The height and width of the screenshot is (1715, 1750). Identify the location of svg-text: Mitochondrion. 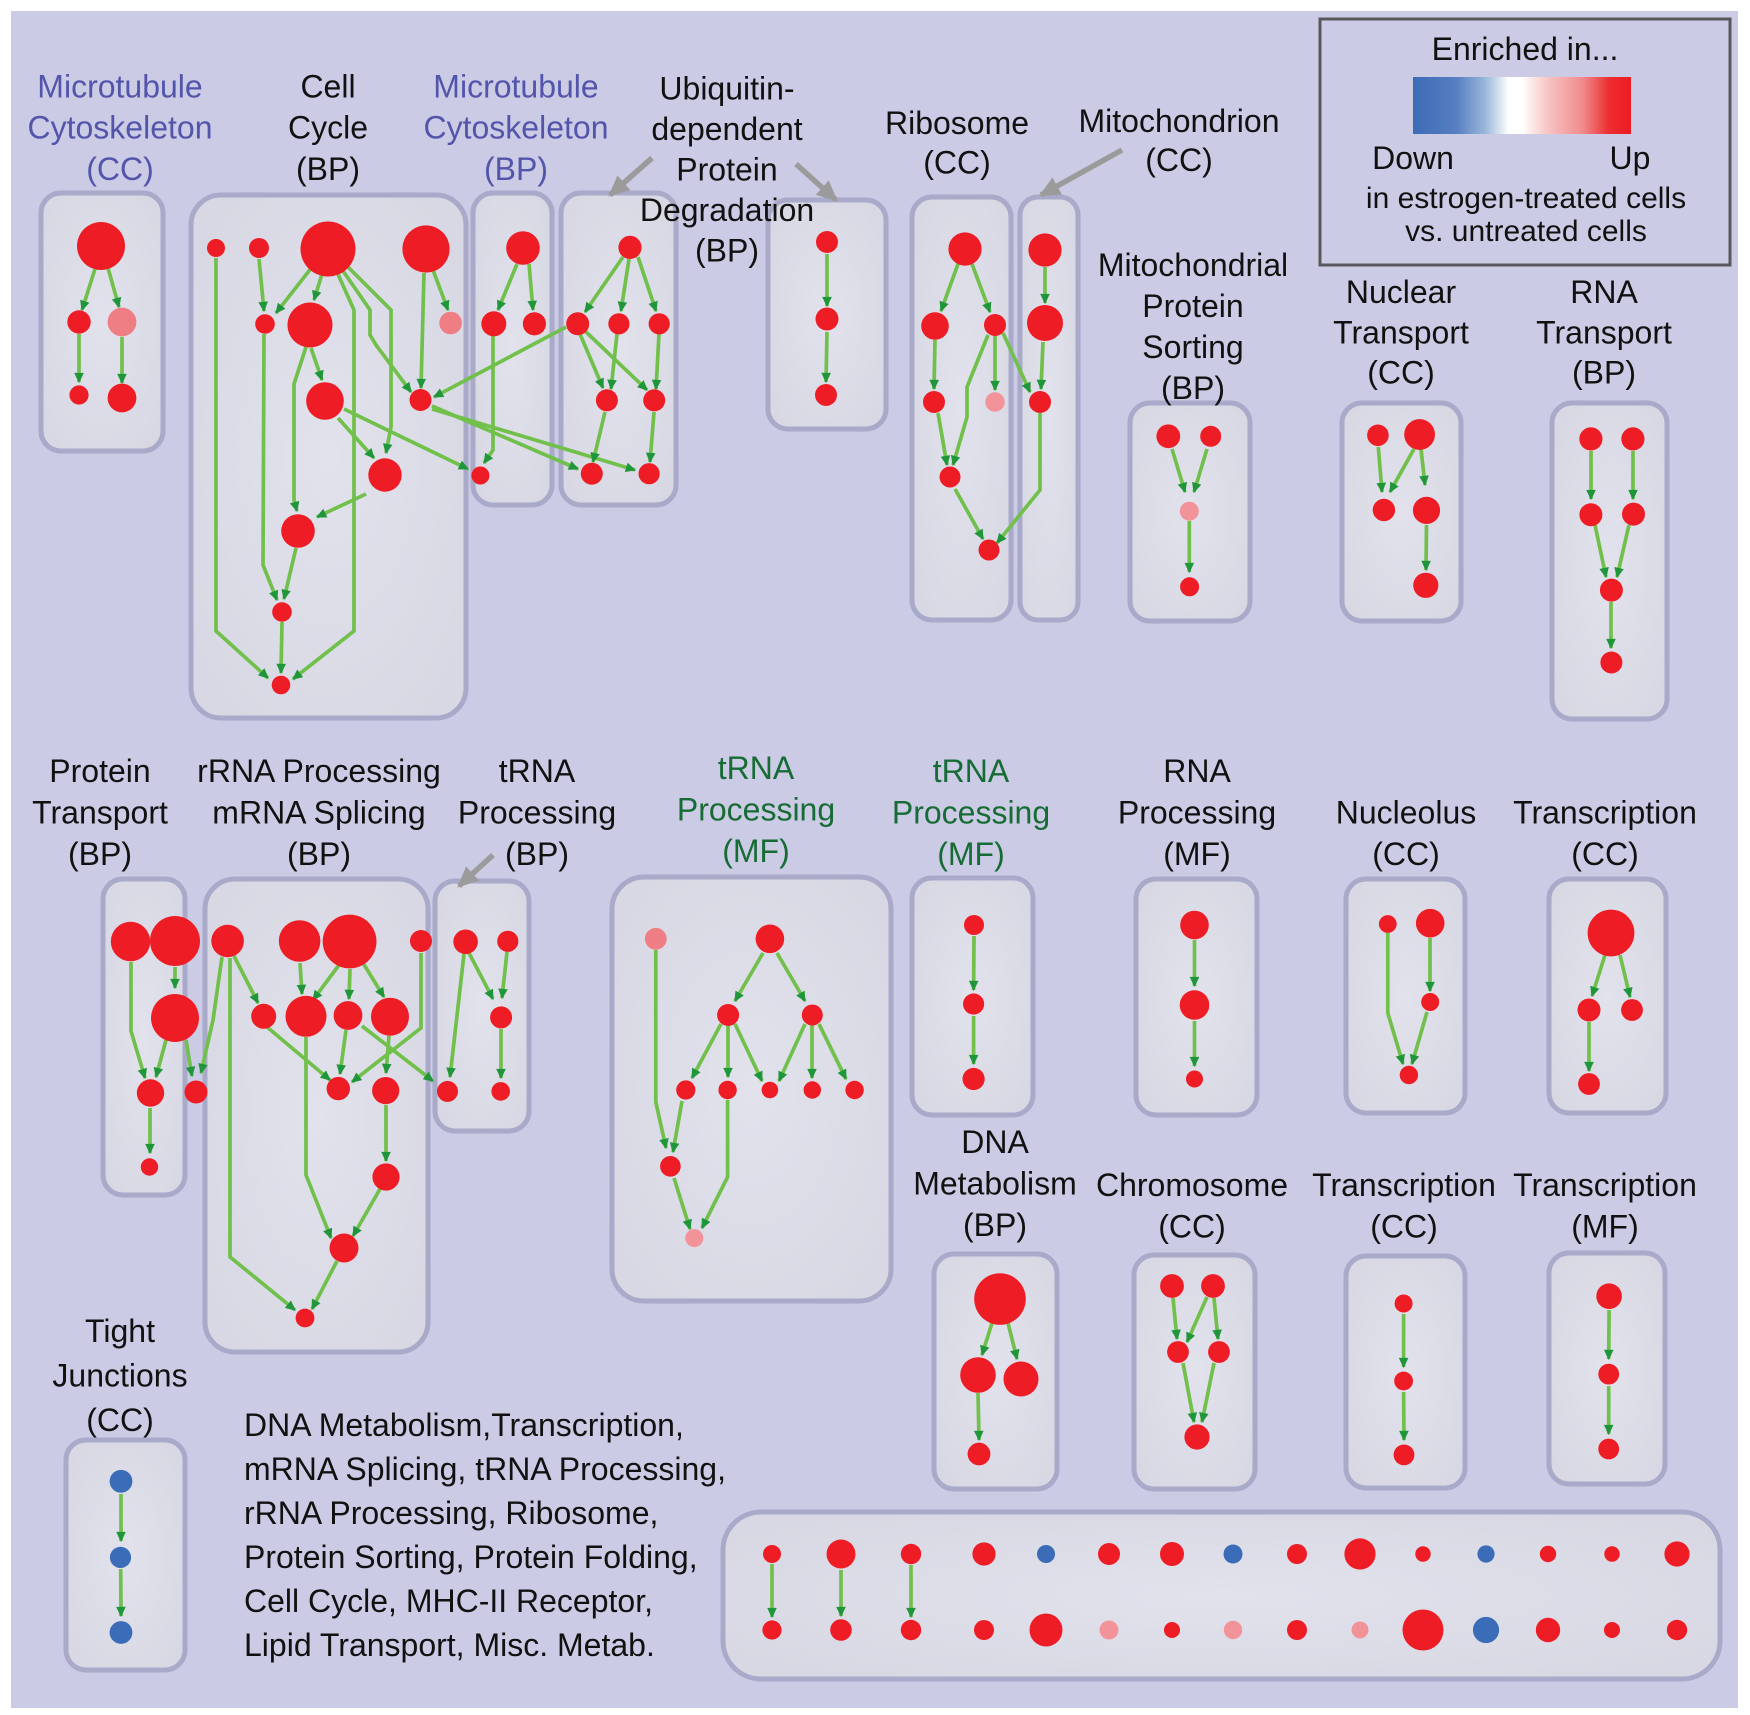
(1179, 121).